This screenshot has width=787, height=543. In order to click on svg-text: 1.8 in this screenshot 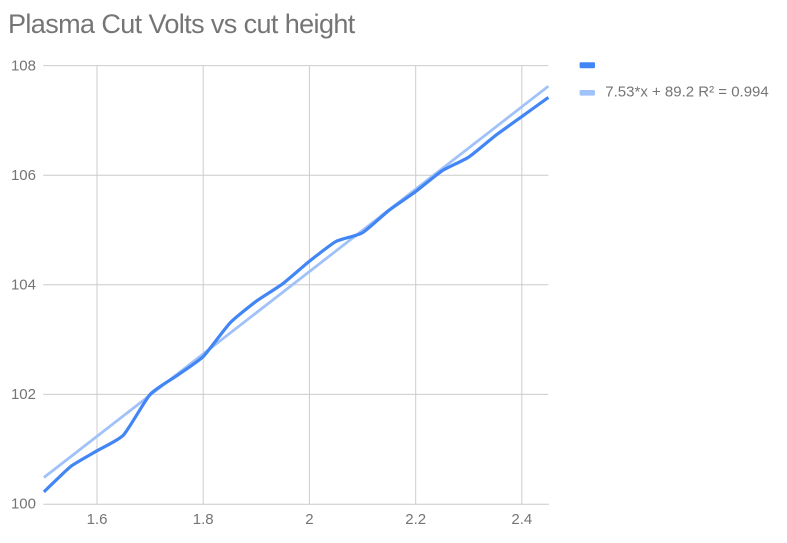, I will do `click(203, 519)`.